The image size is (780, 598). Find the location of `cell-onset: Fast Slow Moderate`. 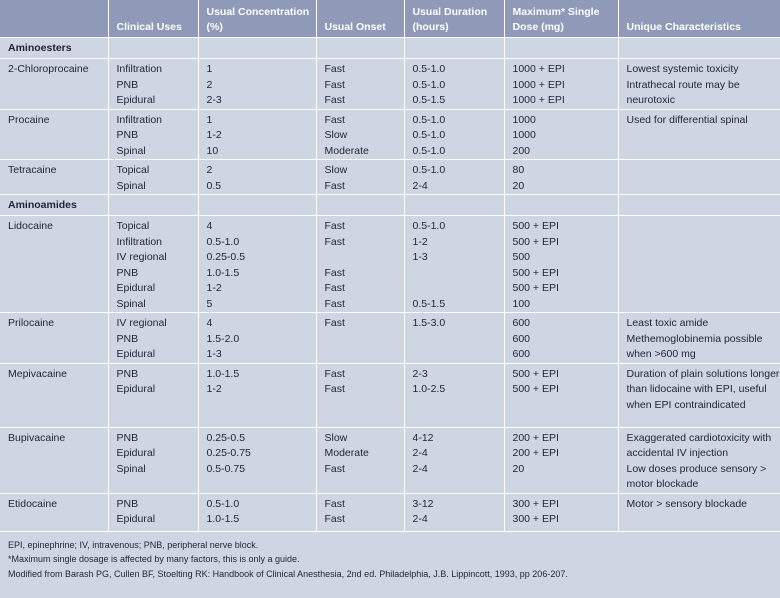

cell-onset: Fast Slow Moderate is located at coordinates (360, 134).